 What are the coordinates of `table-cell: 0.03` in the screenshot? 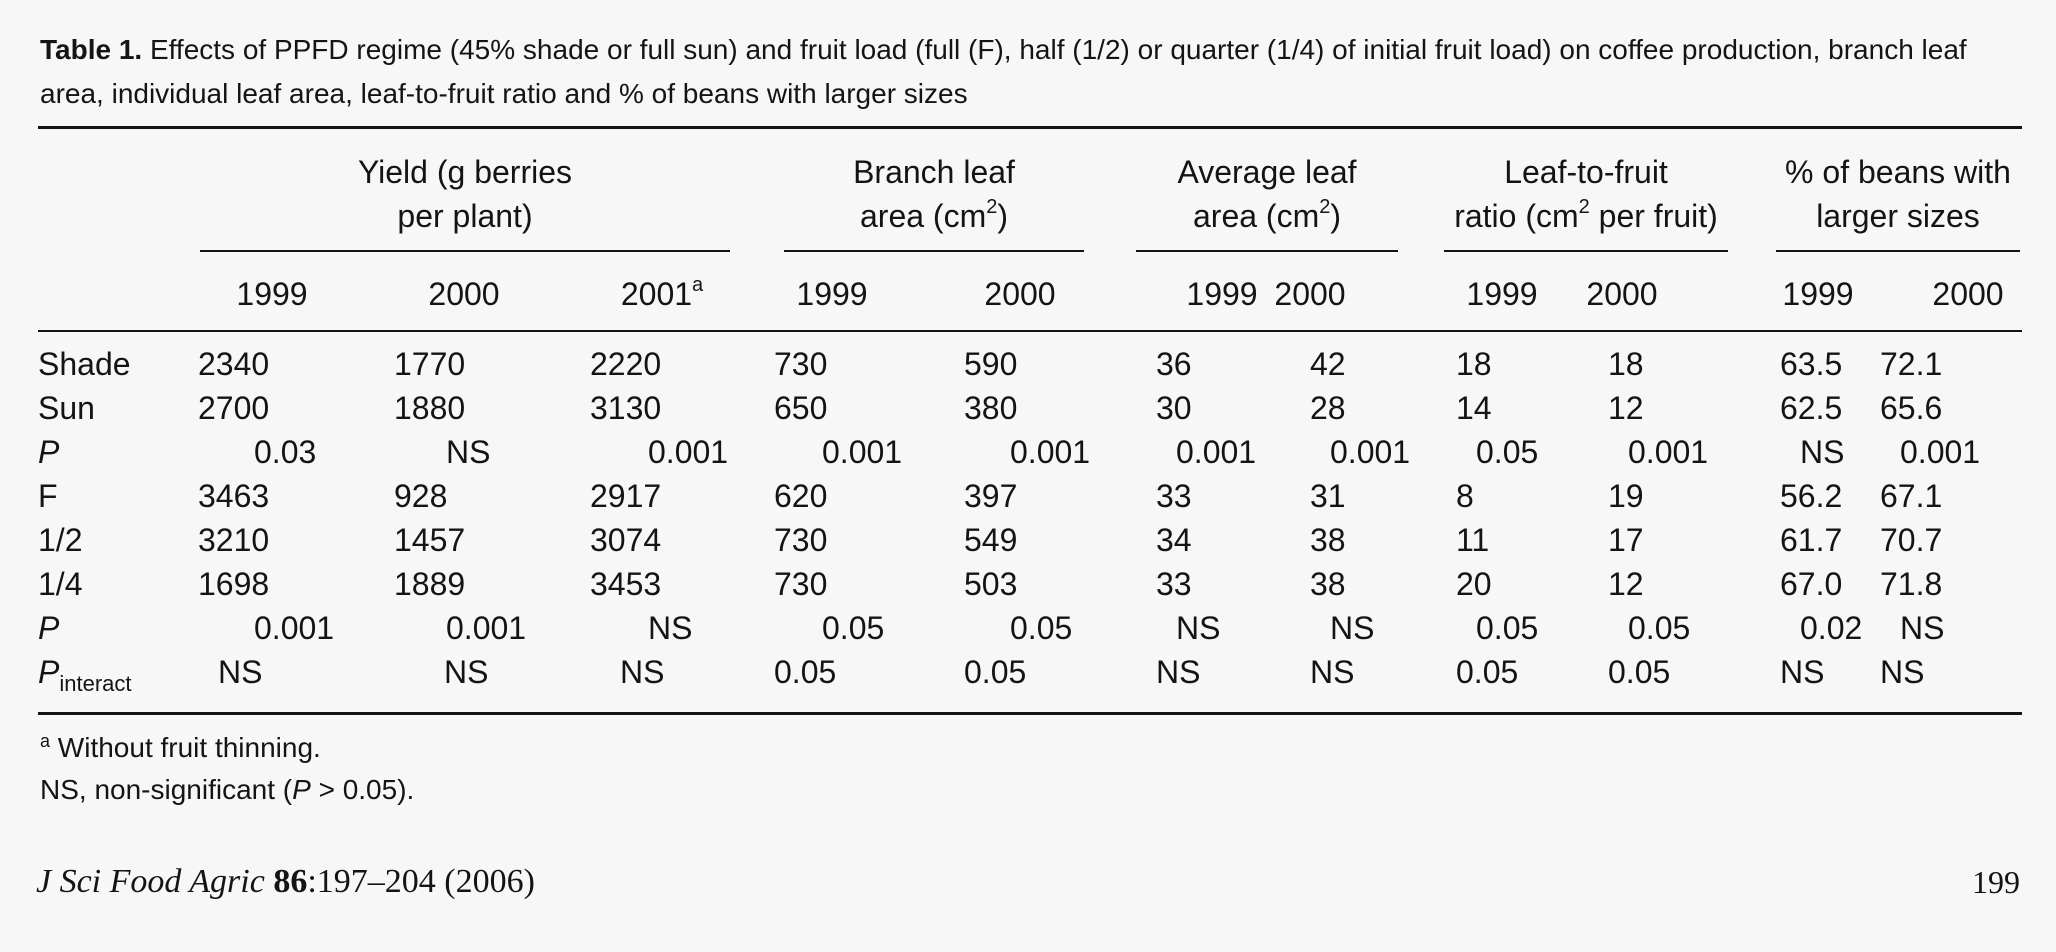 It's located at (285, 452).